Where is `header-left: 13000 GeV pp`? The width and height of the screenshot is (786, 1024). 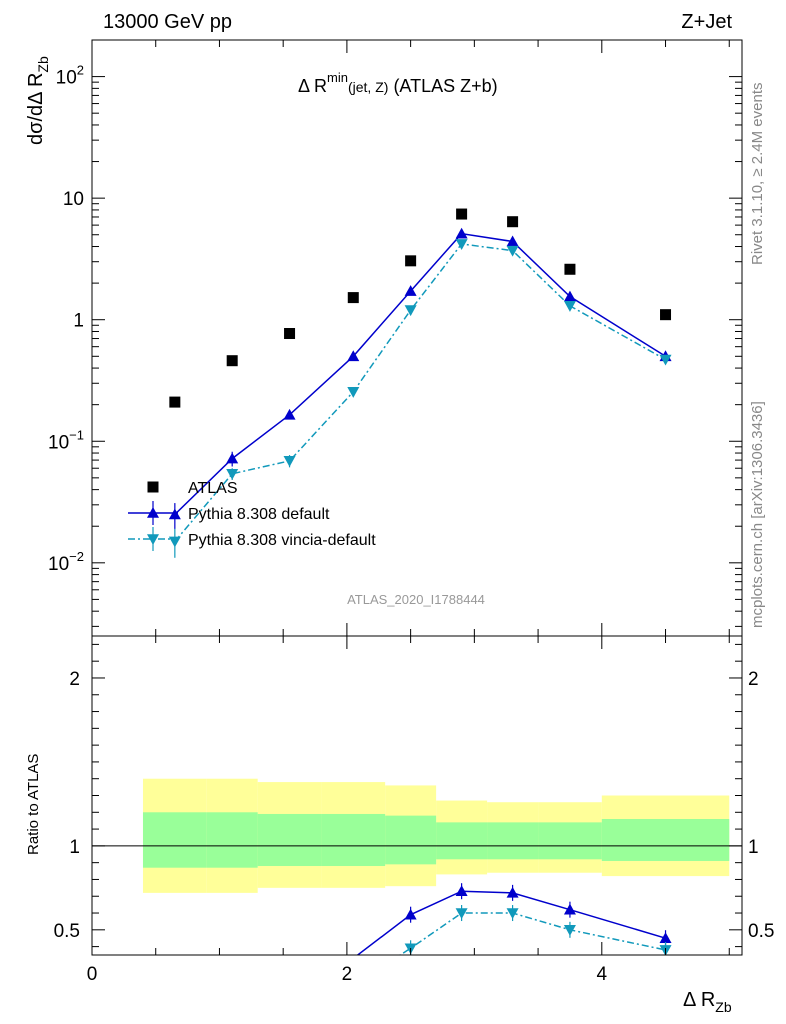
header-left: 13000 GeV pp is located at coordinates (167, 22).